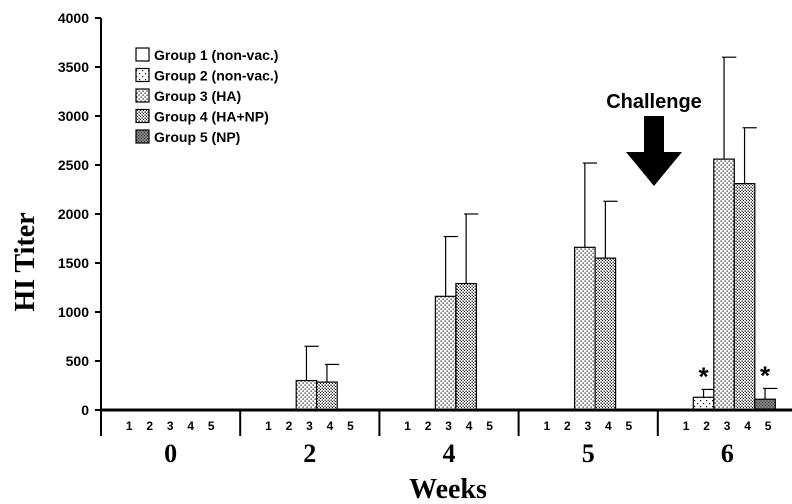  I want to click on y-tick-label: 0, so click(85, 410).